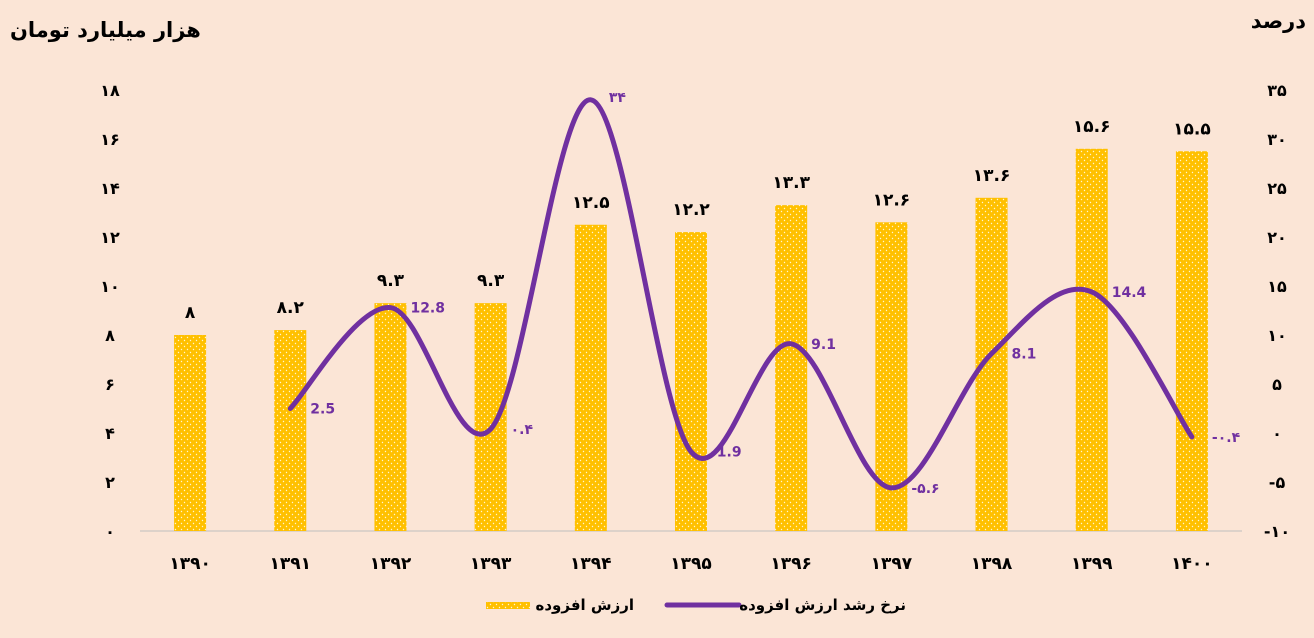 This screenshot has height=638, width=1314. I want to click on line-label: -۰.۴, so click(1226, 438).